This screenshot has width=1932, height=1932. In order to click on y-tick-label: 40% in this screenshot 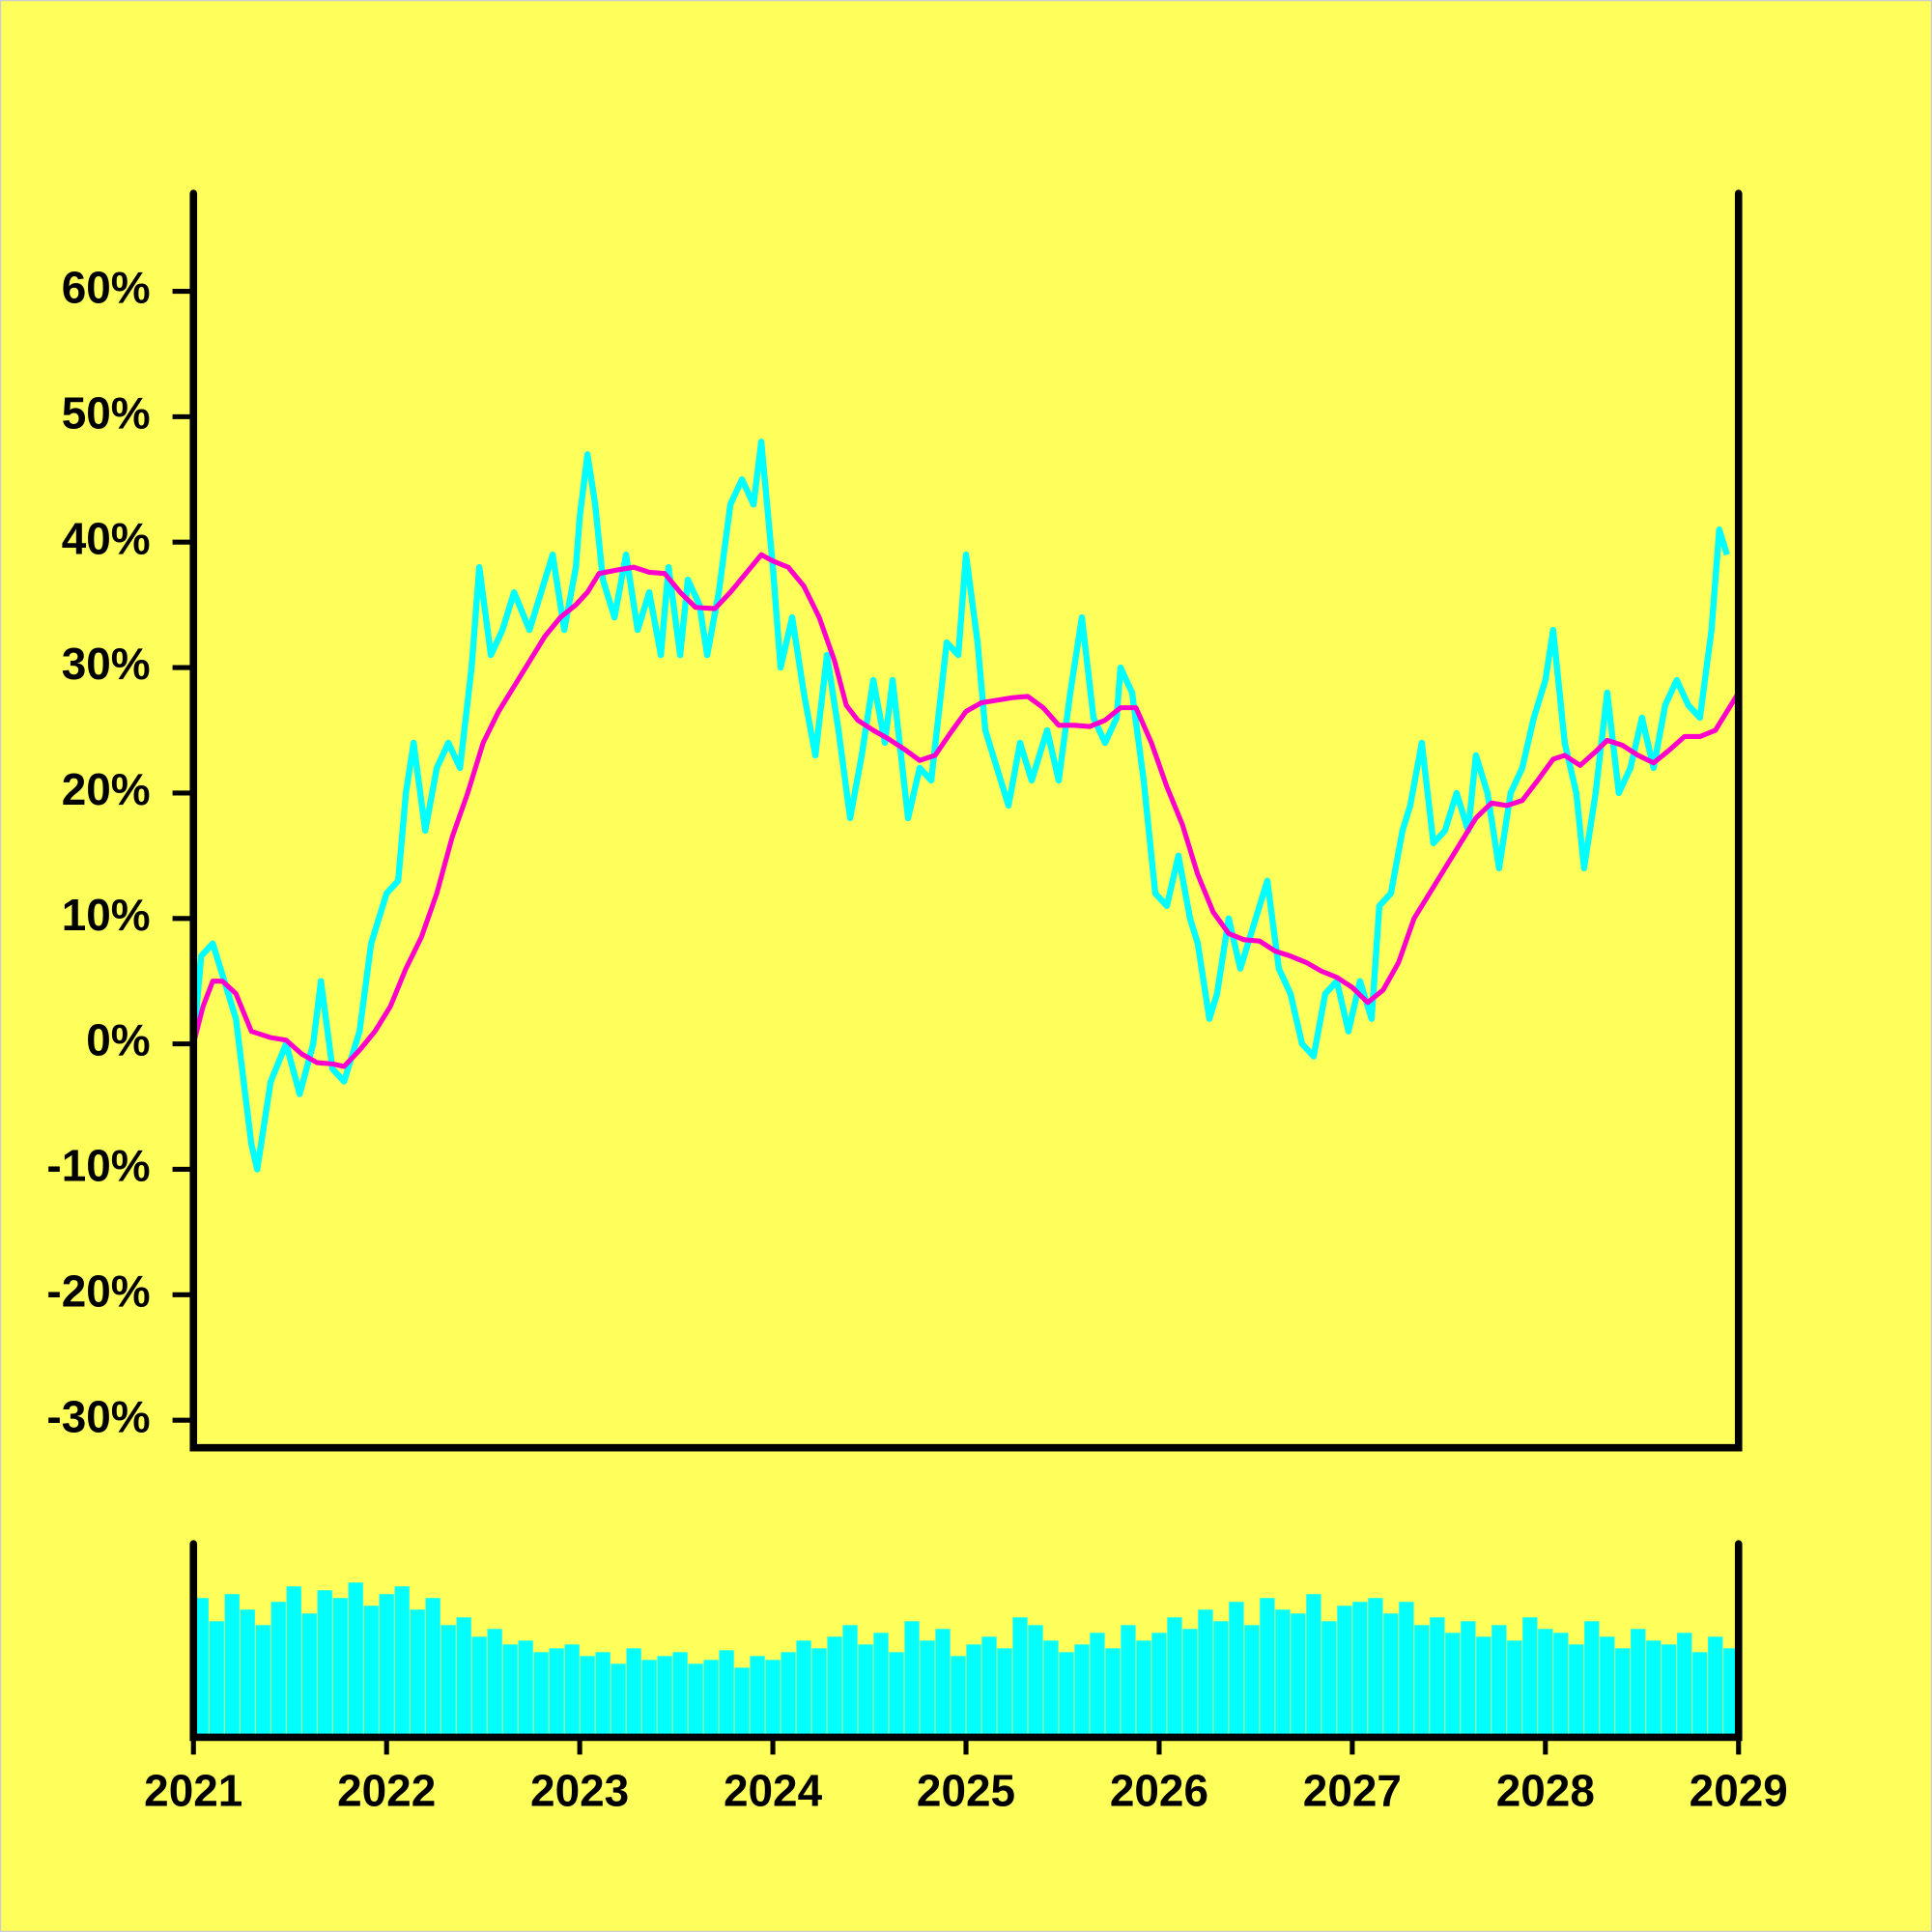, I will do `click(106, 538)`.